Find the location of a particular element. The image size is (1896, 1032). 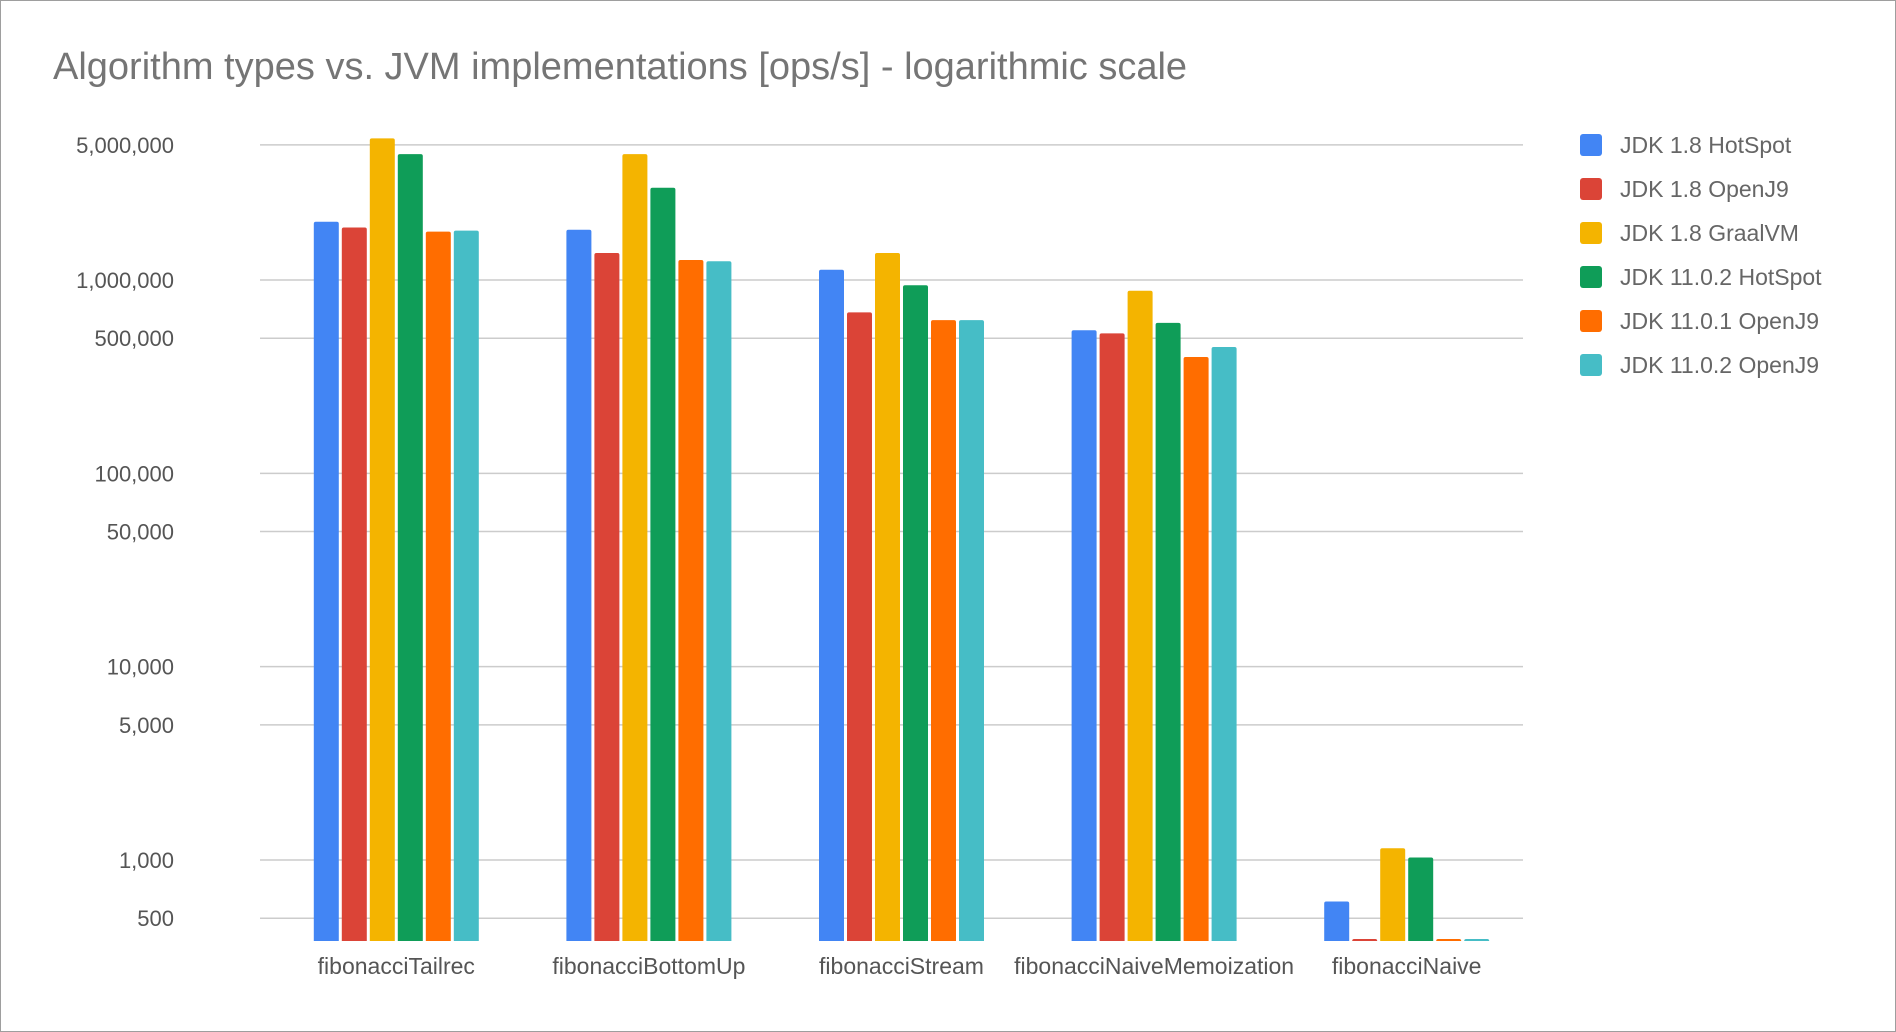

legend-item: JDK 11.0.2 HotSpot is located at coordinates (1701, 277).